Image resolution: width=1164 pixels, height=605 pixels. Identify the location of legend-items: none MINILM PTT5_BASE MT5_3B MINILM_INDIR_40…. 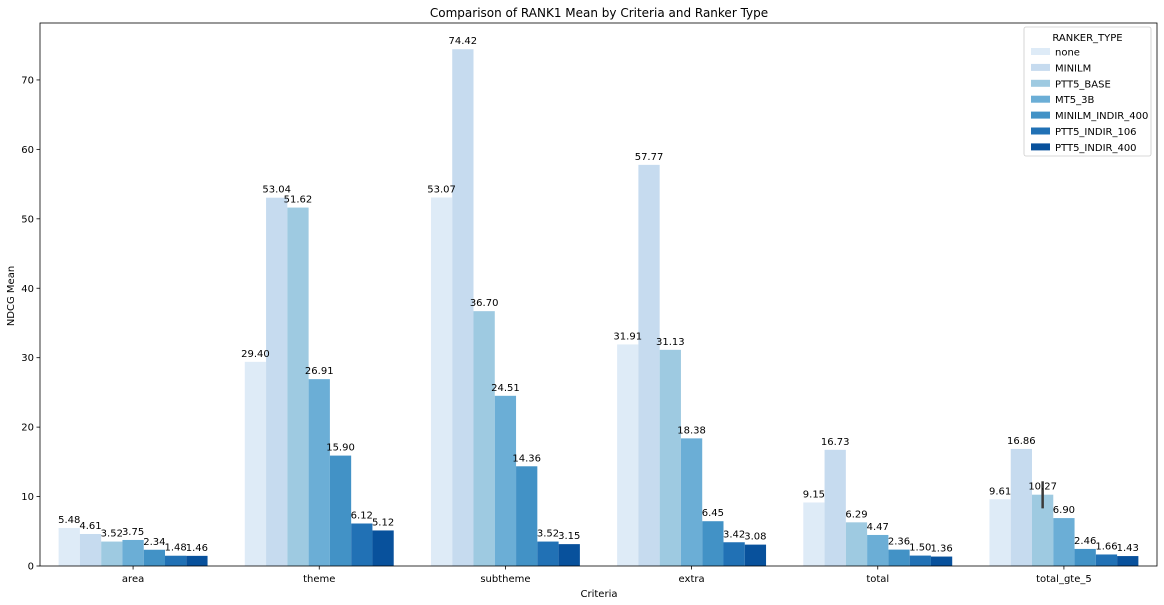
(1089, 101).